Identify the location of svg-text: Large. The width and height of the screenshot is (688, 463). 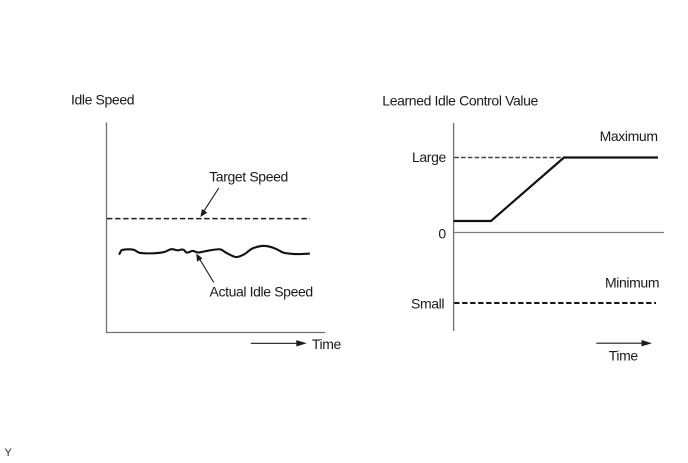
(429, 157).